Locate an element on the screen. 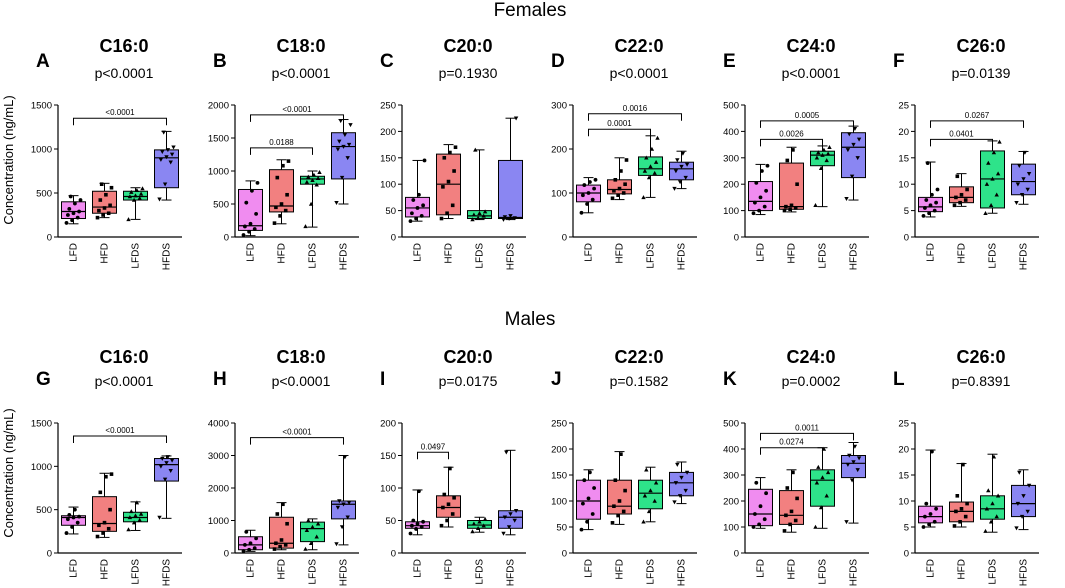 This screenshot has width=1065, height=588. panel-letter: C is located at coordinates (387, 61).